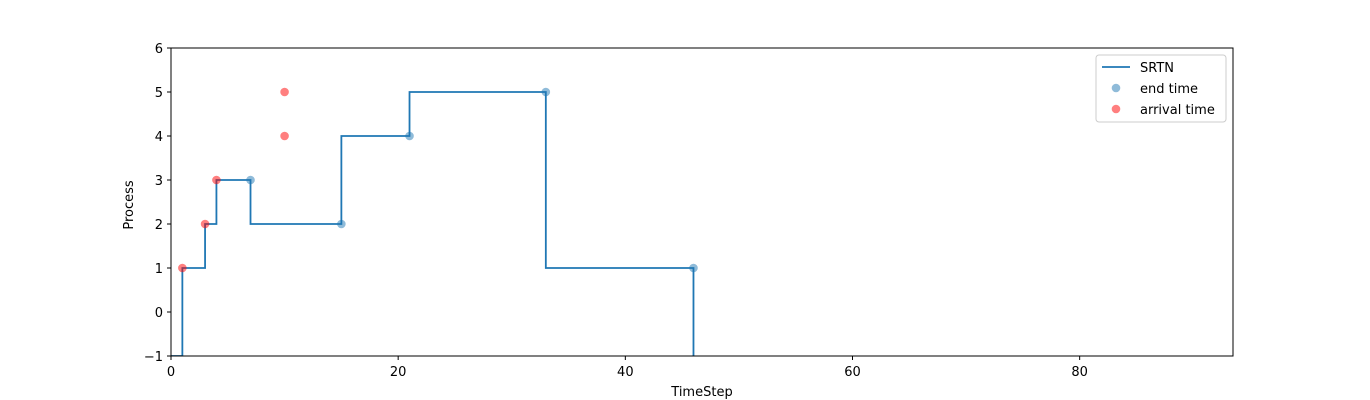  Describe the element at coordinates (1177, 110) in the screenshot. I see `legend-label-arrival-time: arrival time` at that location.